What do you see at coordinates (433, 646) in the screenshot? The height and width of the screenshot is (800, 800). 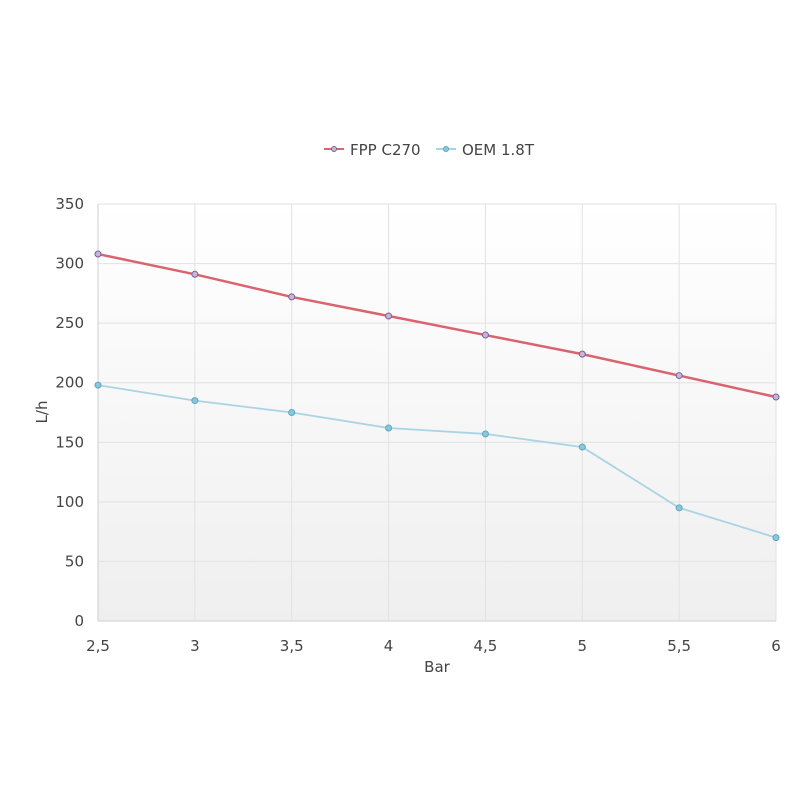 I see `x-axis-ticks: 2,5 3 3,5 4 4,5 5 5,5 6` at bounding box center [433, 646].